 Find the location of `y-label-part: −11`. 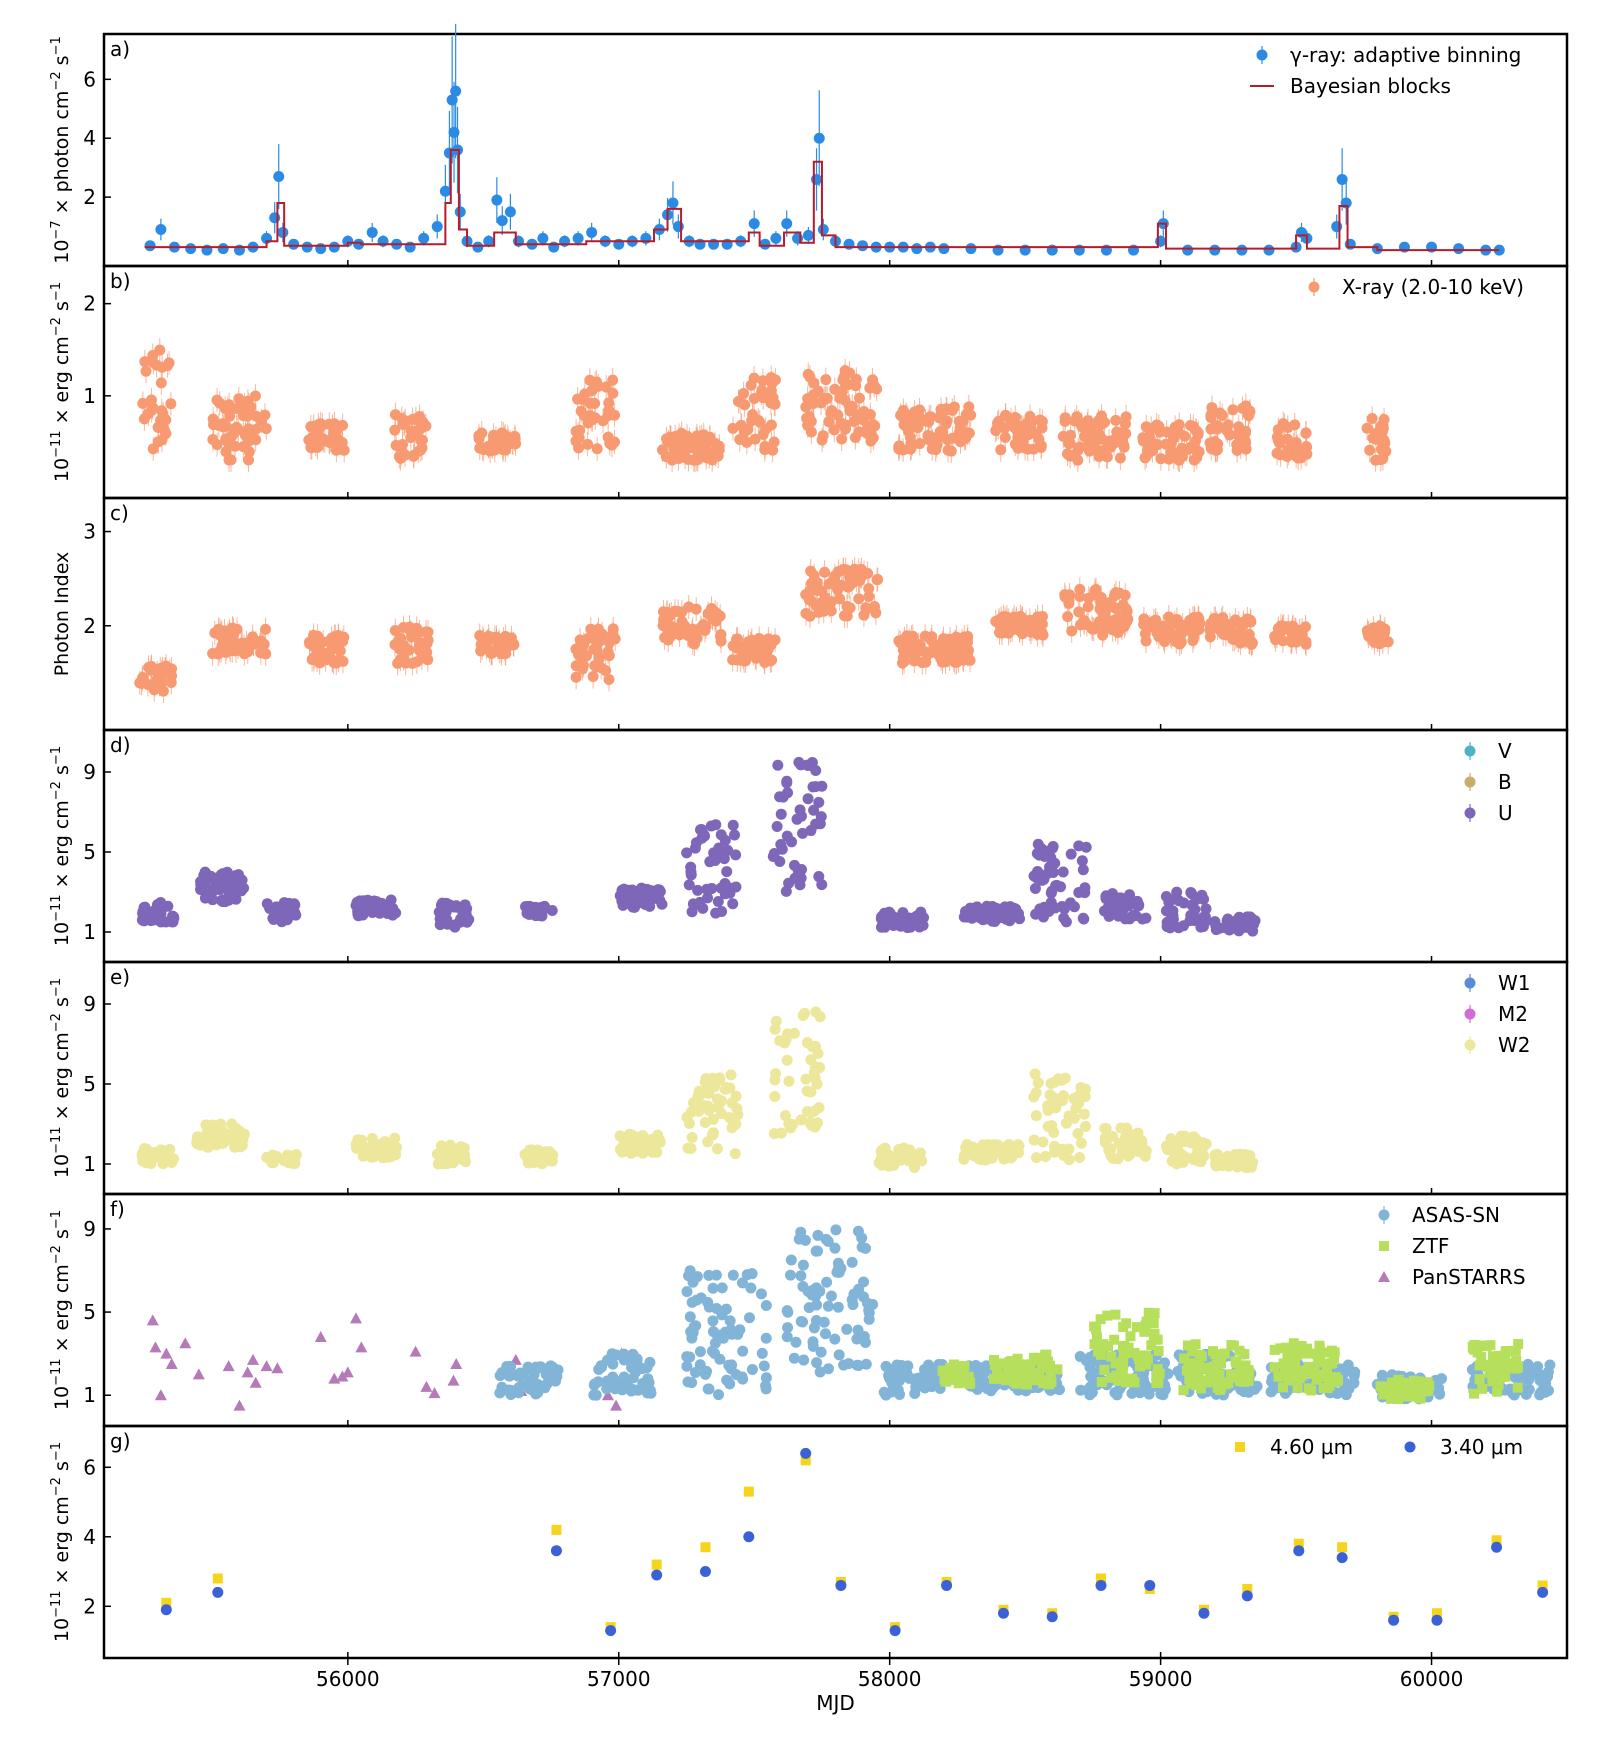

y-label-part: −11 is located at coordinates (56, 1371).